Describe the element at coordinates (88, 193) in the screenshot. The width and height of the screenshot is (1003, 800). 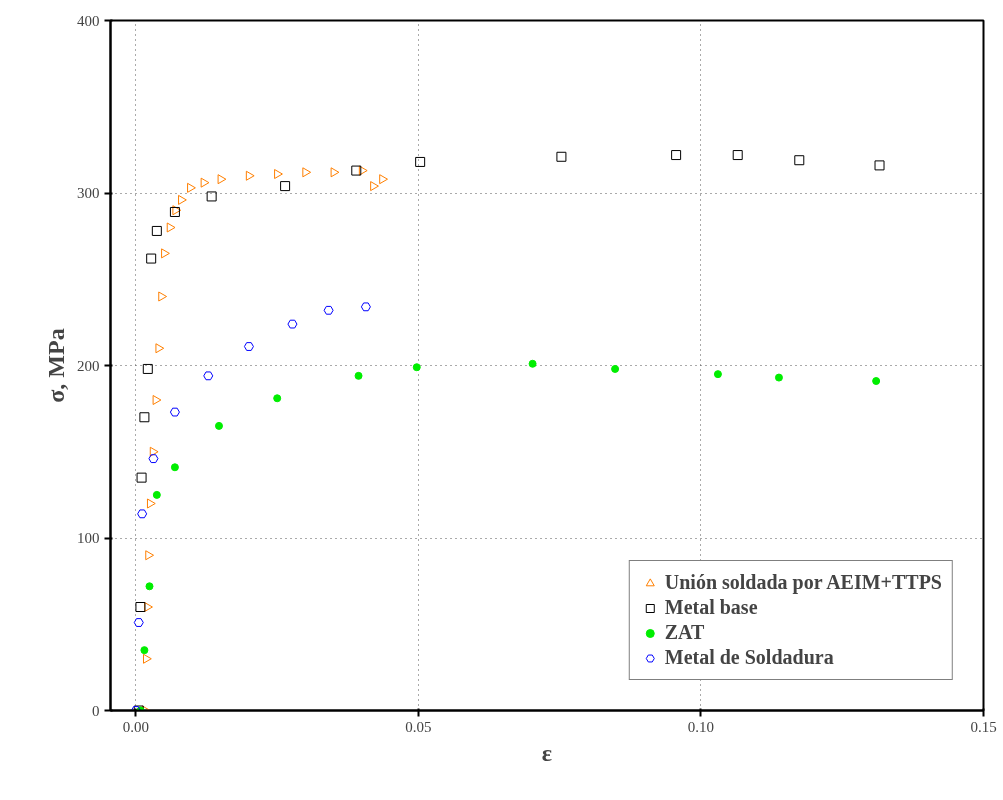
I see `y-tick-label: 300` at that location.